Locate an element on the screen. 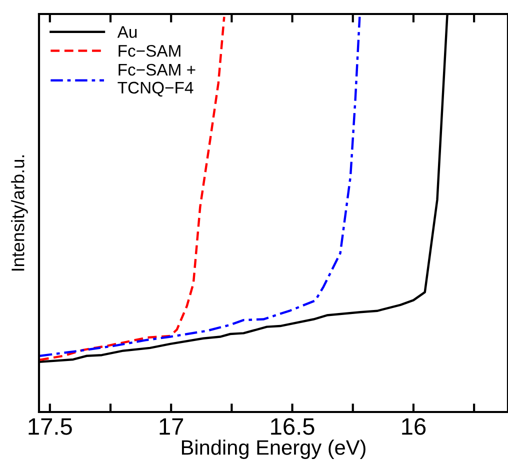 The image size is (508, 464). legend-label: Fc−SAM is located at coordinates (149, 50).